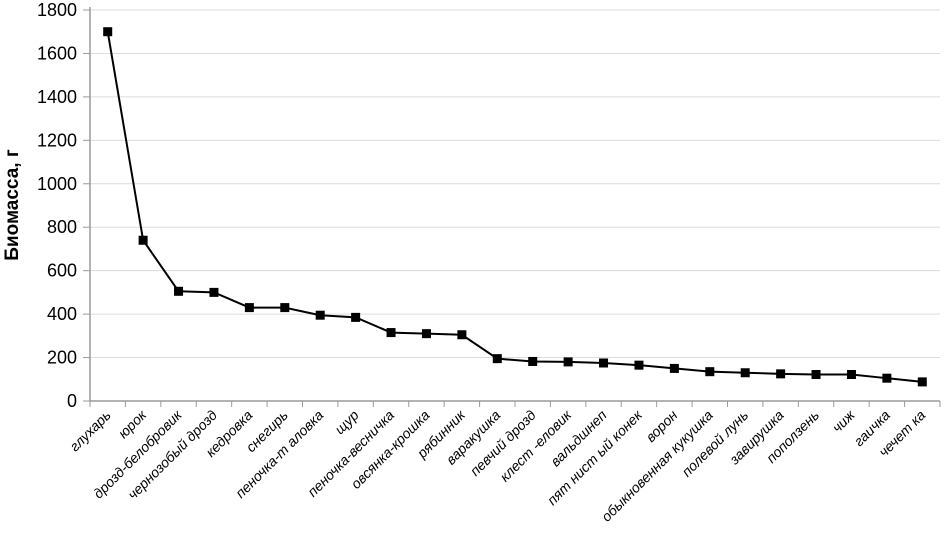 The width and height of the screenshot is (944, 557). What do you see at coordinates (844, 421) in the screenshot?
I see `x-tick-label: чиж` at bounding box center [844, 421].